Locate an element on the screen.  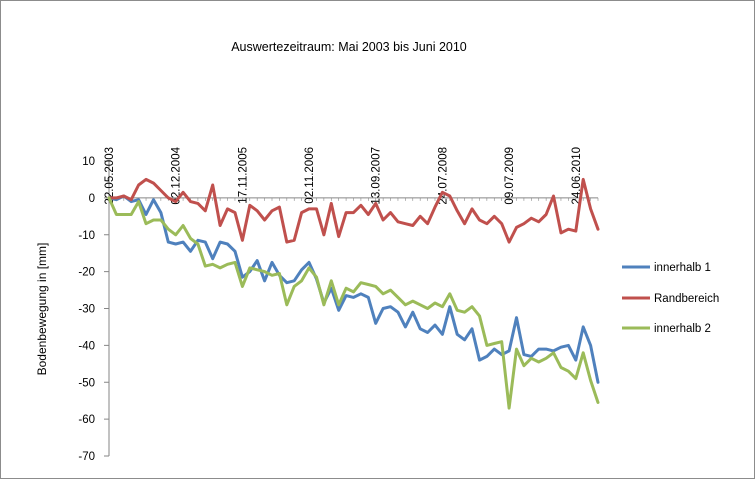
y-tick-label: -50 is located at coordinates (86, 383).